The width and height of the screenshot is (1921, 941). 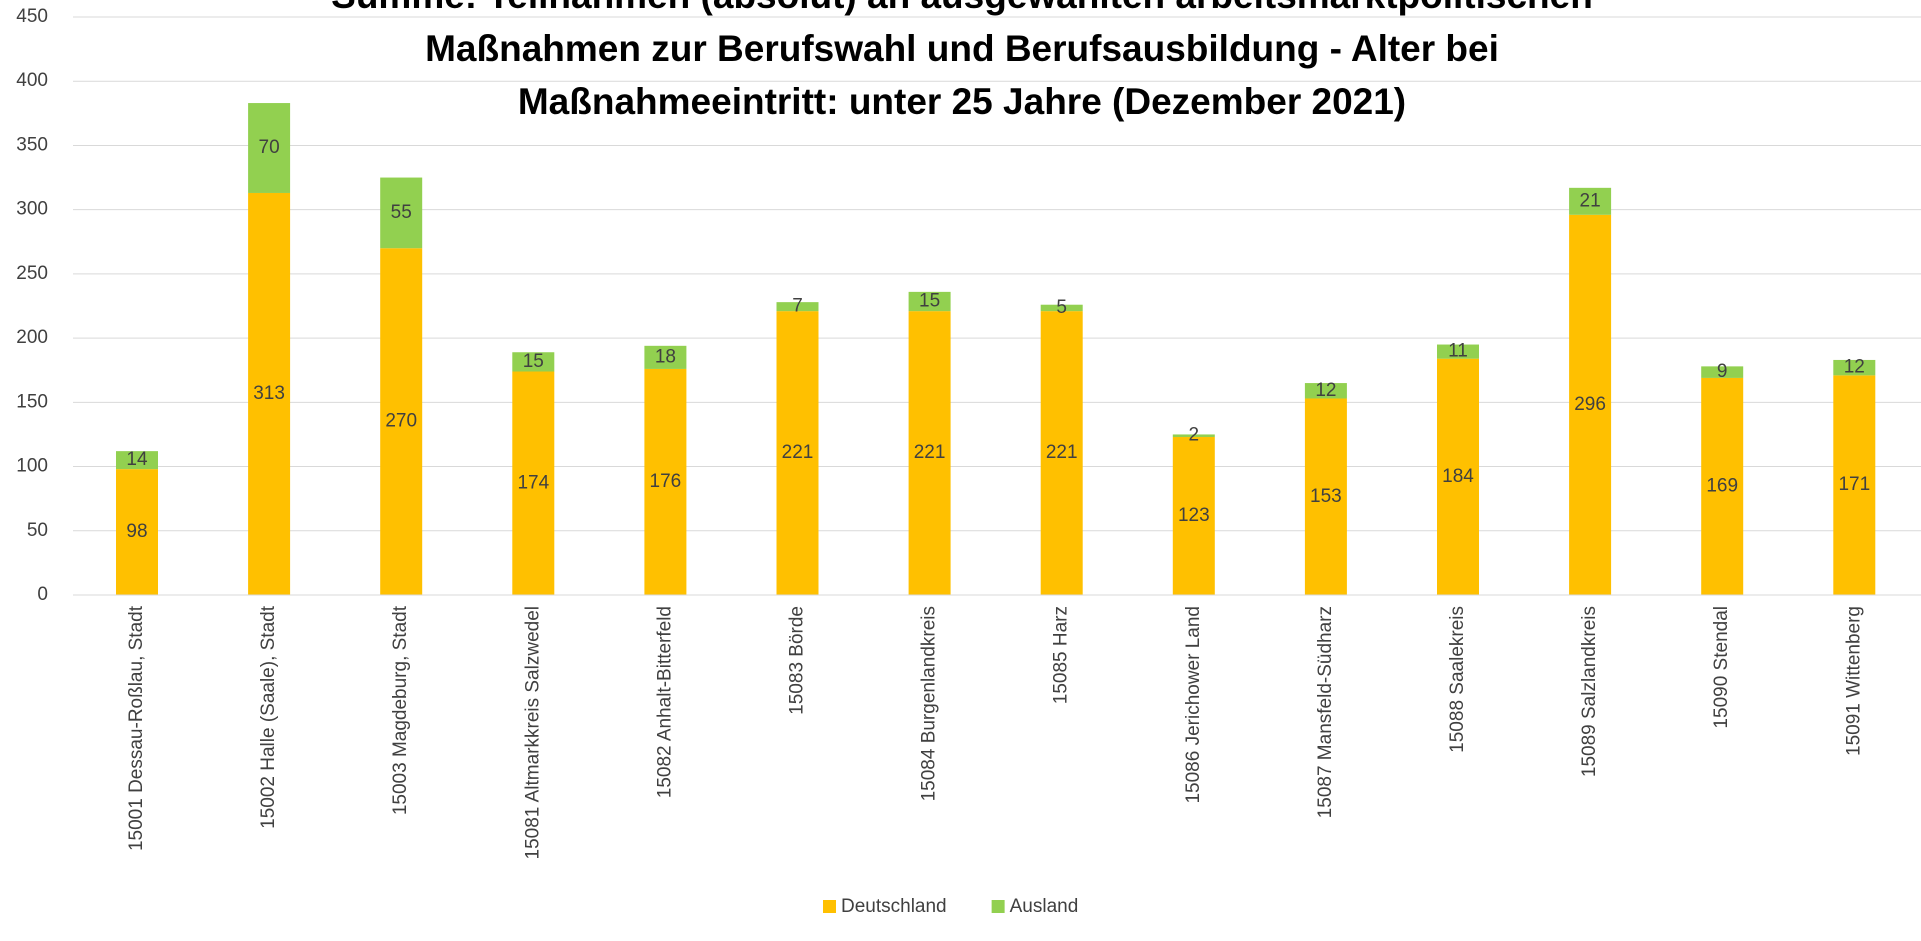 What do you see at coordinates (136, 728) in the screenshot?
I see `x-tick-label: 15001 Dessau-Roßlau, Stadt` at bounding box center [136, 728].